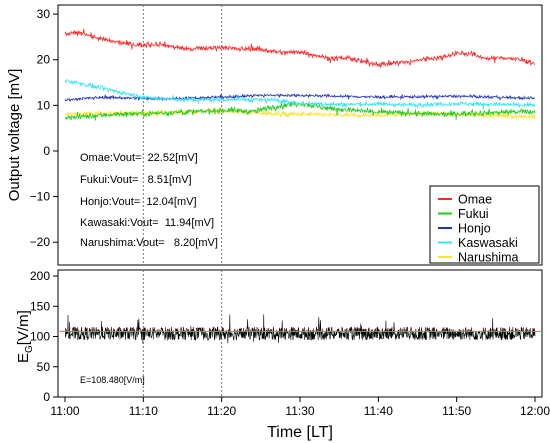 This screenshot has width=550, height=443. I want to click on legend-label-kaswasaki: Kaswasaki, so click(488, 243).